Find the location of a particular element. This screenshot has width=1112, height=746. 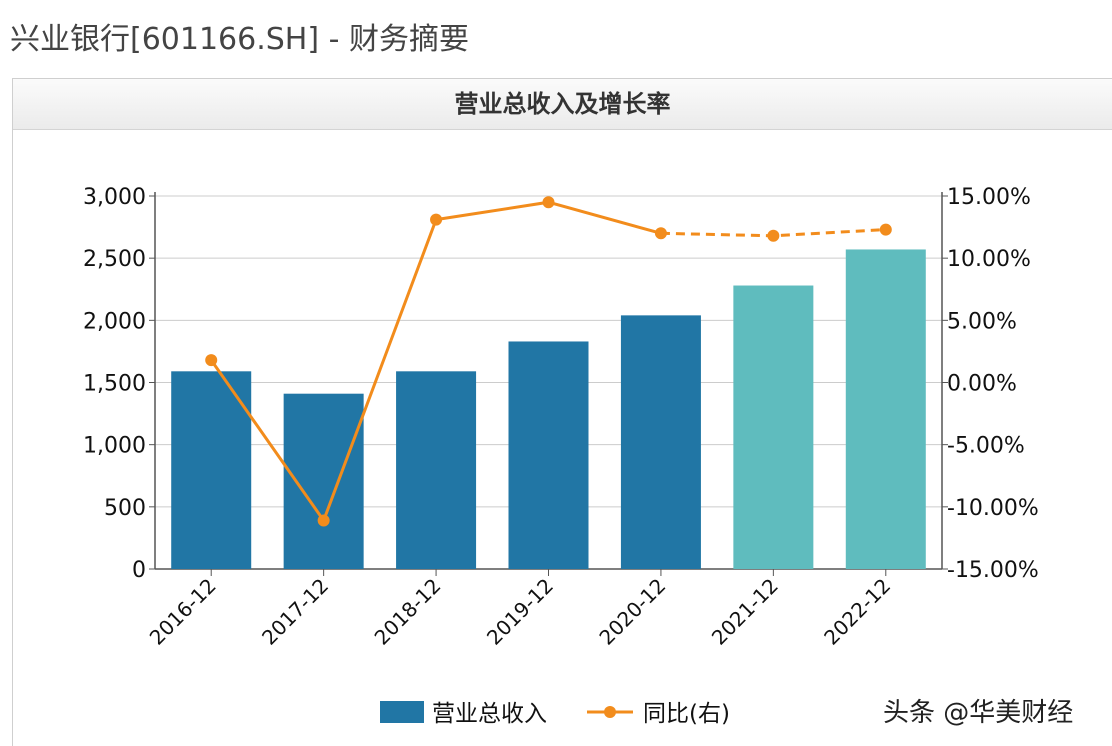

page-title: 兴业银行[601166.SH] - 财务摘要 is located at coordinates (239, 39).